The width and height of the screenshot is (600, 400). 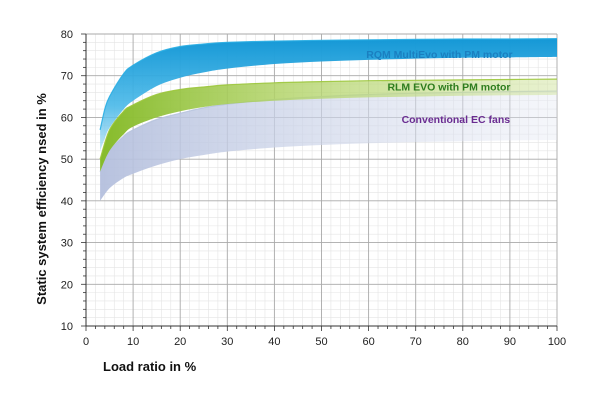 I want to click on x-tick-label: 90, so click(x=510, y=342).